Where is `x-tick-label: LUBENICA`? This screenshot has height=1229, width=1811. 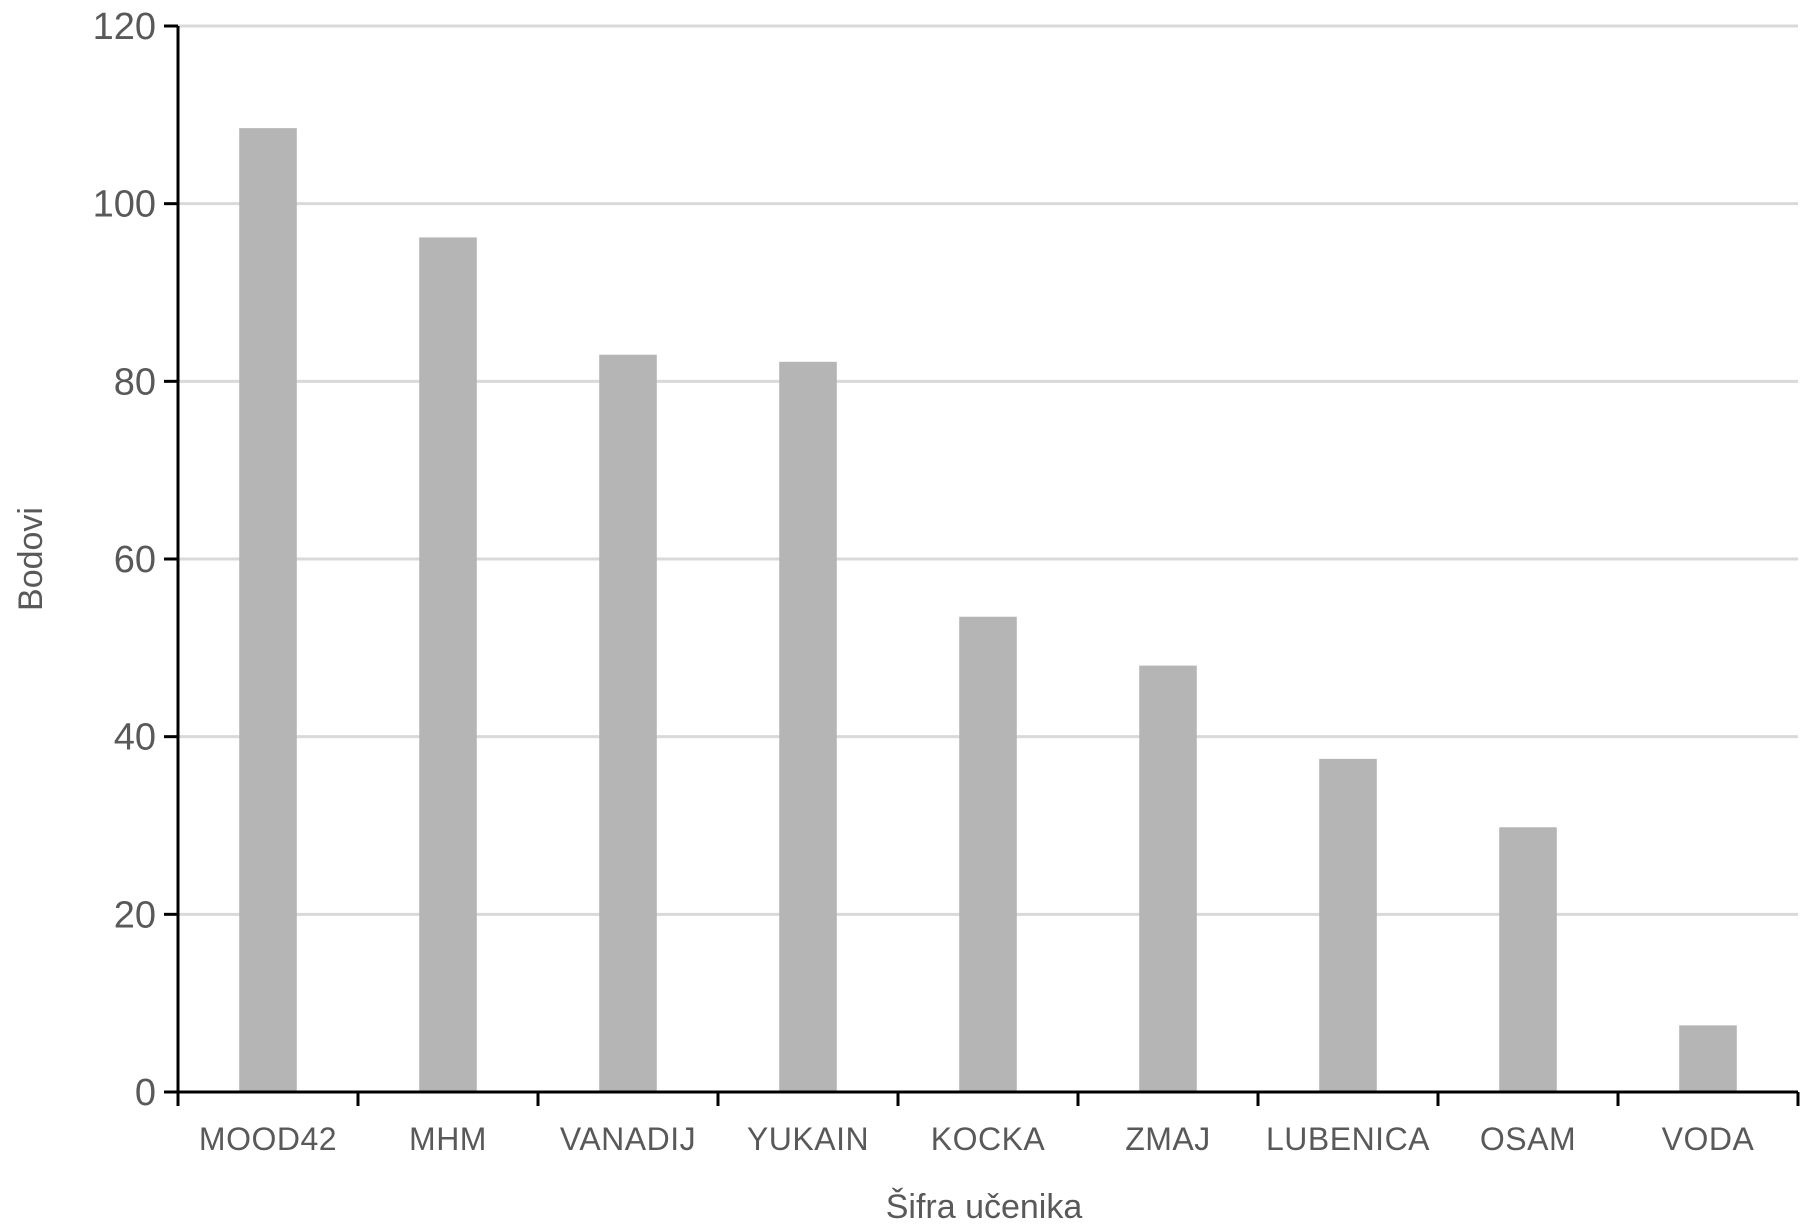 x-tick-label: LUBENICA is located at coordinates (1348, 1139).